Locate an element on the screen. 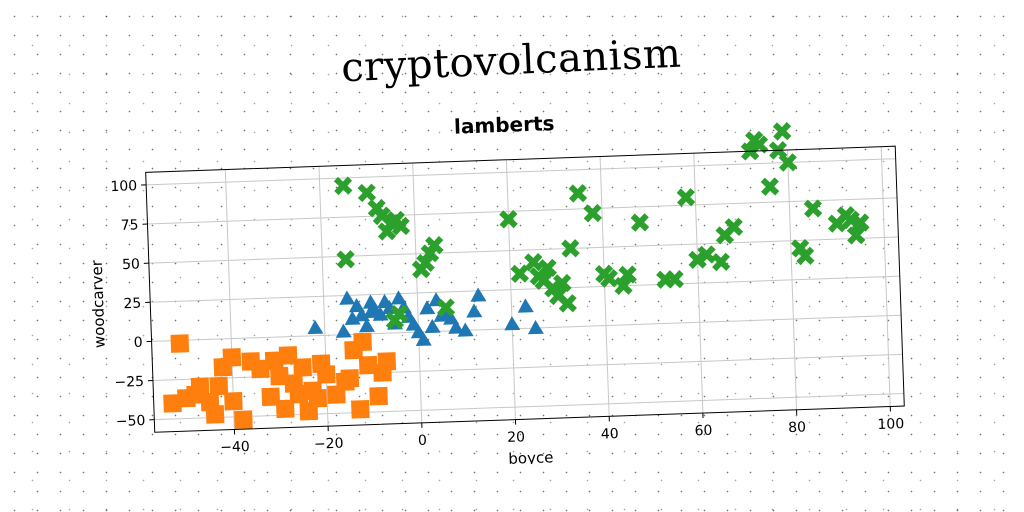  chart-title: lamberts is located at coordinates (504, 124).